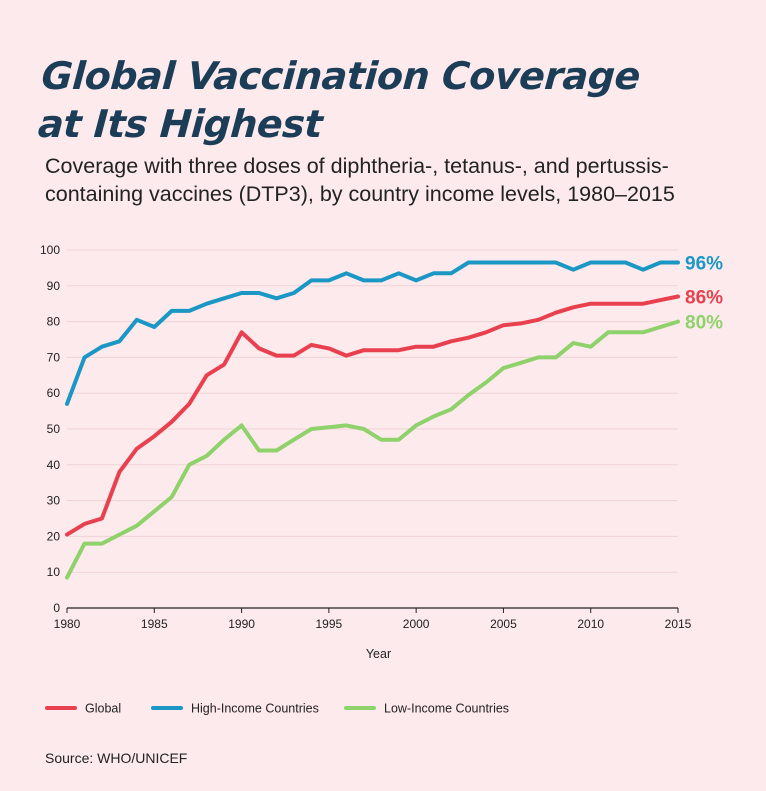 This screenshot has width=766, height=791. I want to click on source-note: Source: WHO/UNICEF, so click(116, 758).